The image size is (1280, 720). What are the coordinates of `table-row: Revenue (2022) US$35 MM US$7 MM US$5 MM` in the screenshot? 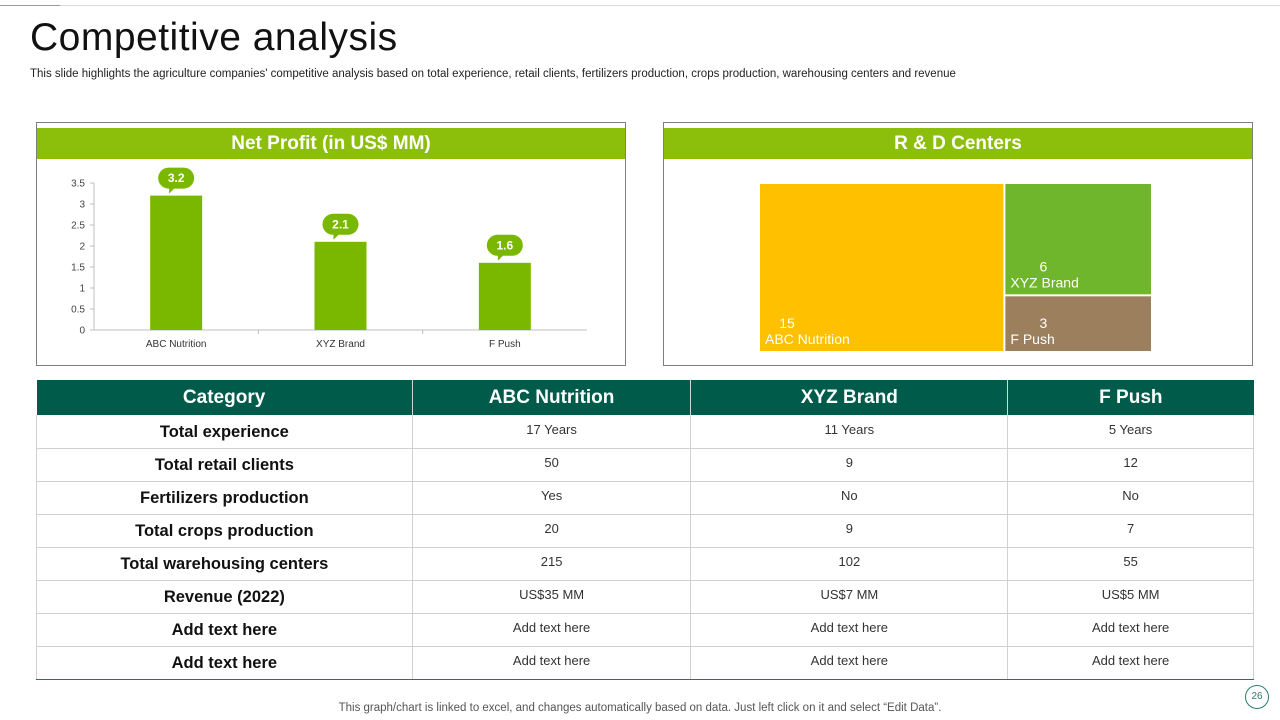 It's located at (645, 597).